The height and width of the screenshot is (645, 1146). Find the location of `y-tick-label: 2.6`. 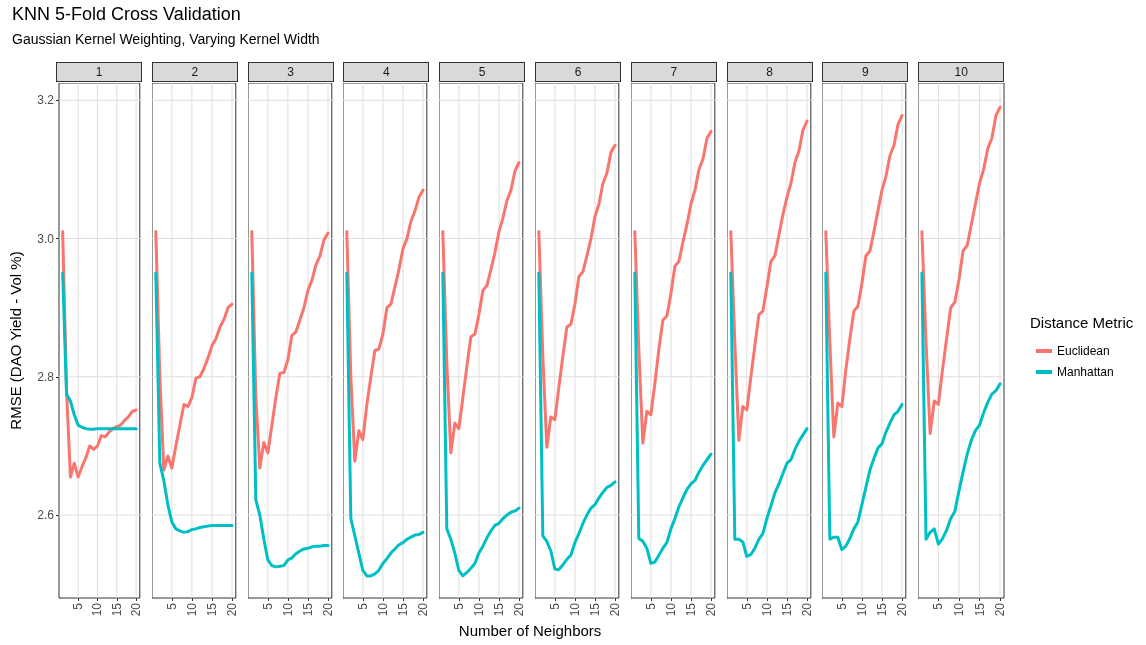

y-tick-label: 2.6 is located at coordinates (46, 515).